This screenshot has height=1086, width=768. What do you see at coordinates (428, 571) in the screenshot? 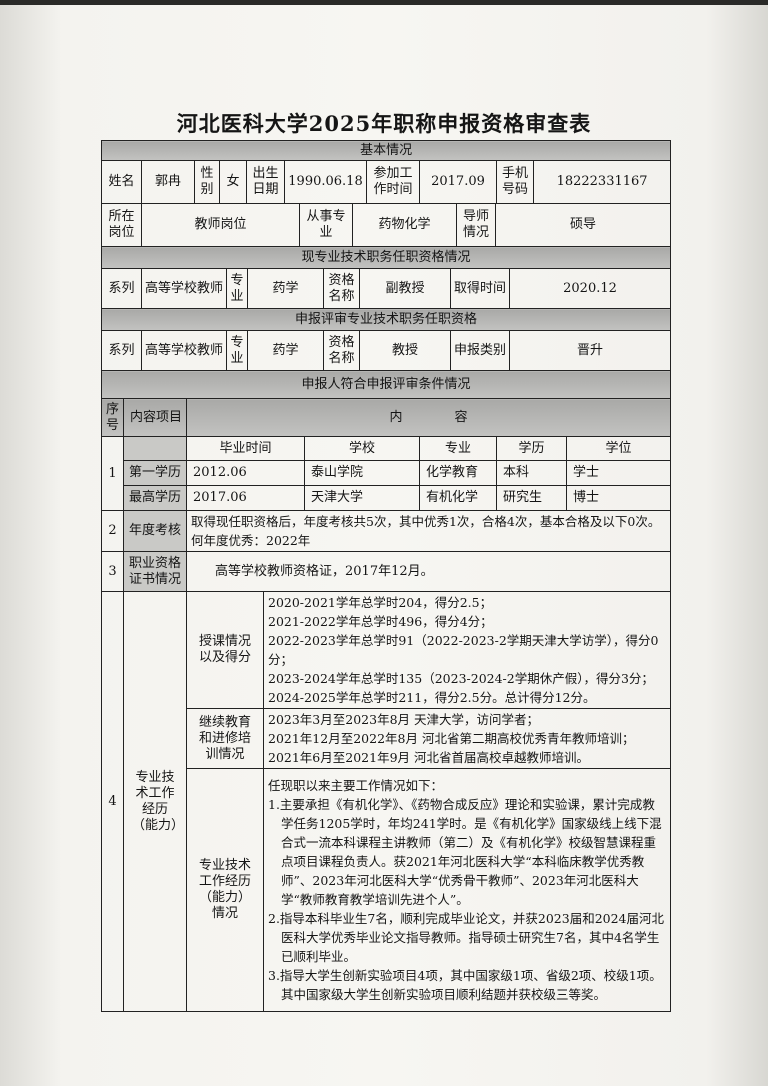
I see `cert-text: 高等学校教师资格证，2017年12月。` at bounding box center [428, 571].